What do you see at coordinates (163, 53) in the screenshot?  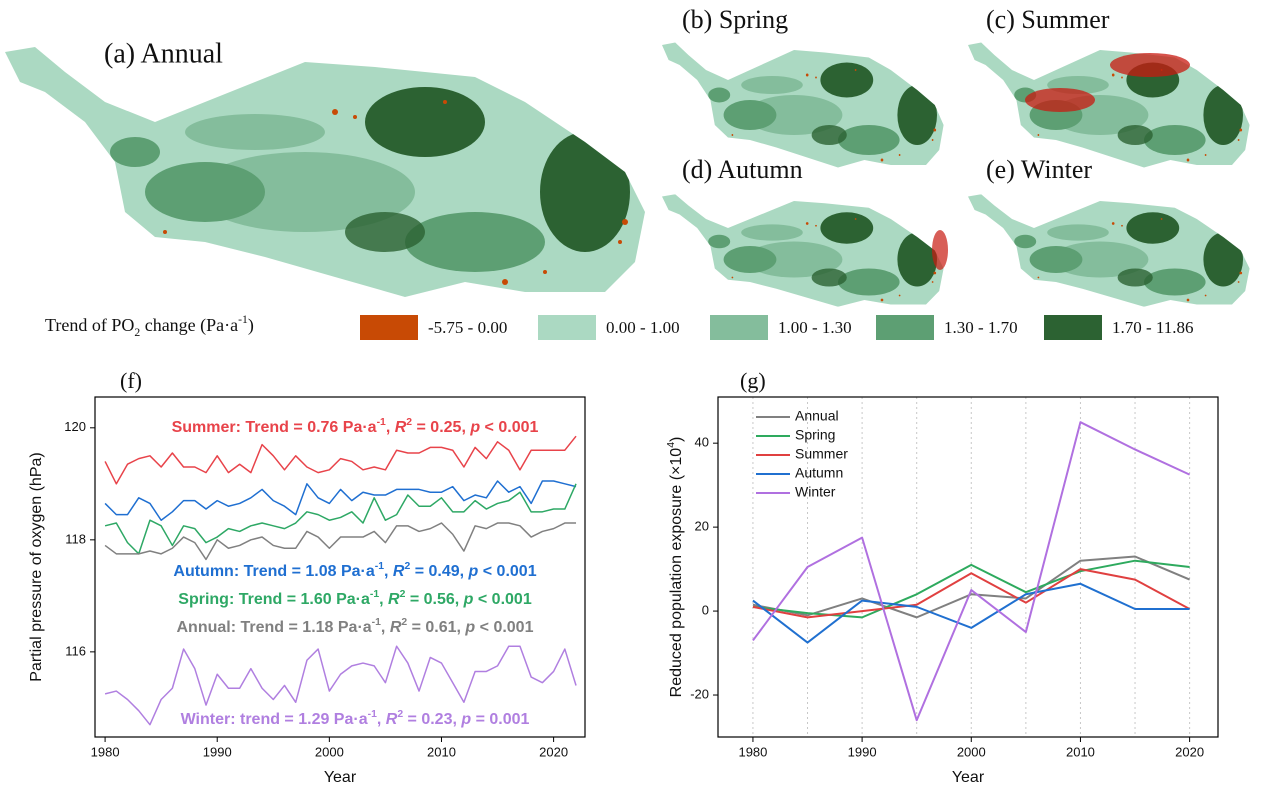 I see `panel-label: (a) Annual` at bounding box center [163, 53].